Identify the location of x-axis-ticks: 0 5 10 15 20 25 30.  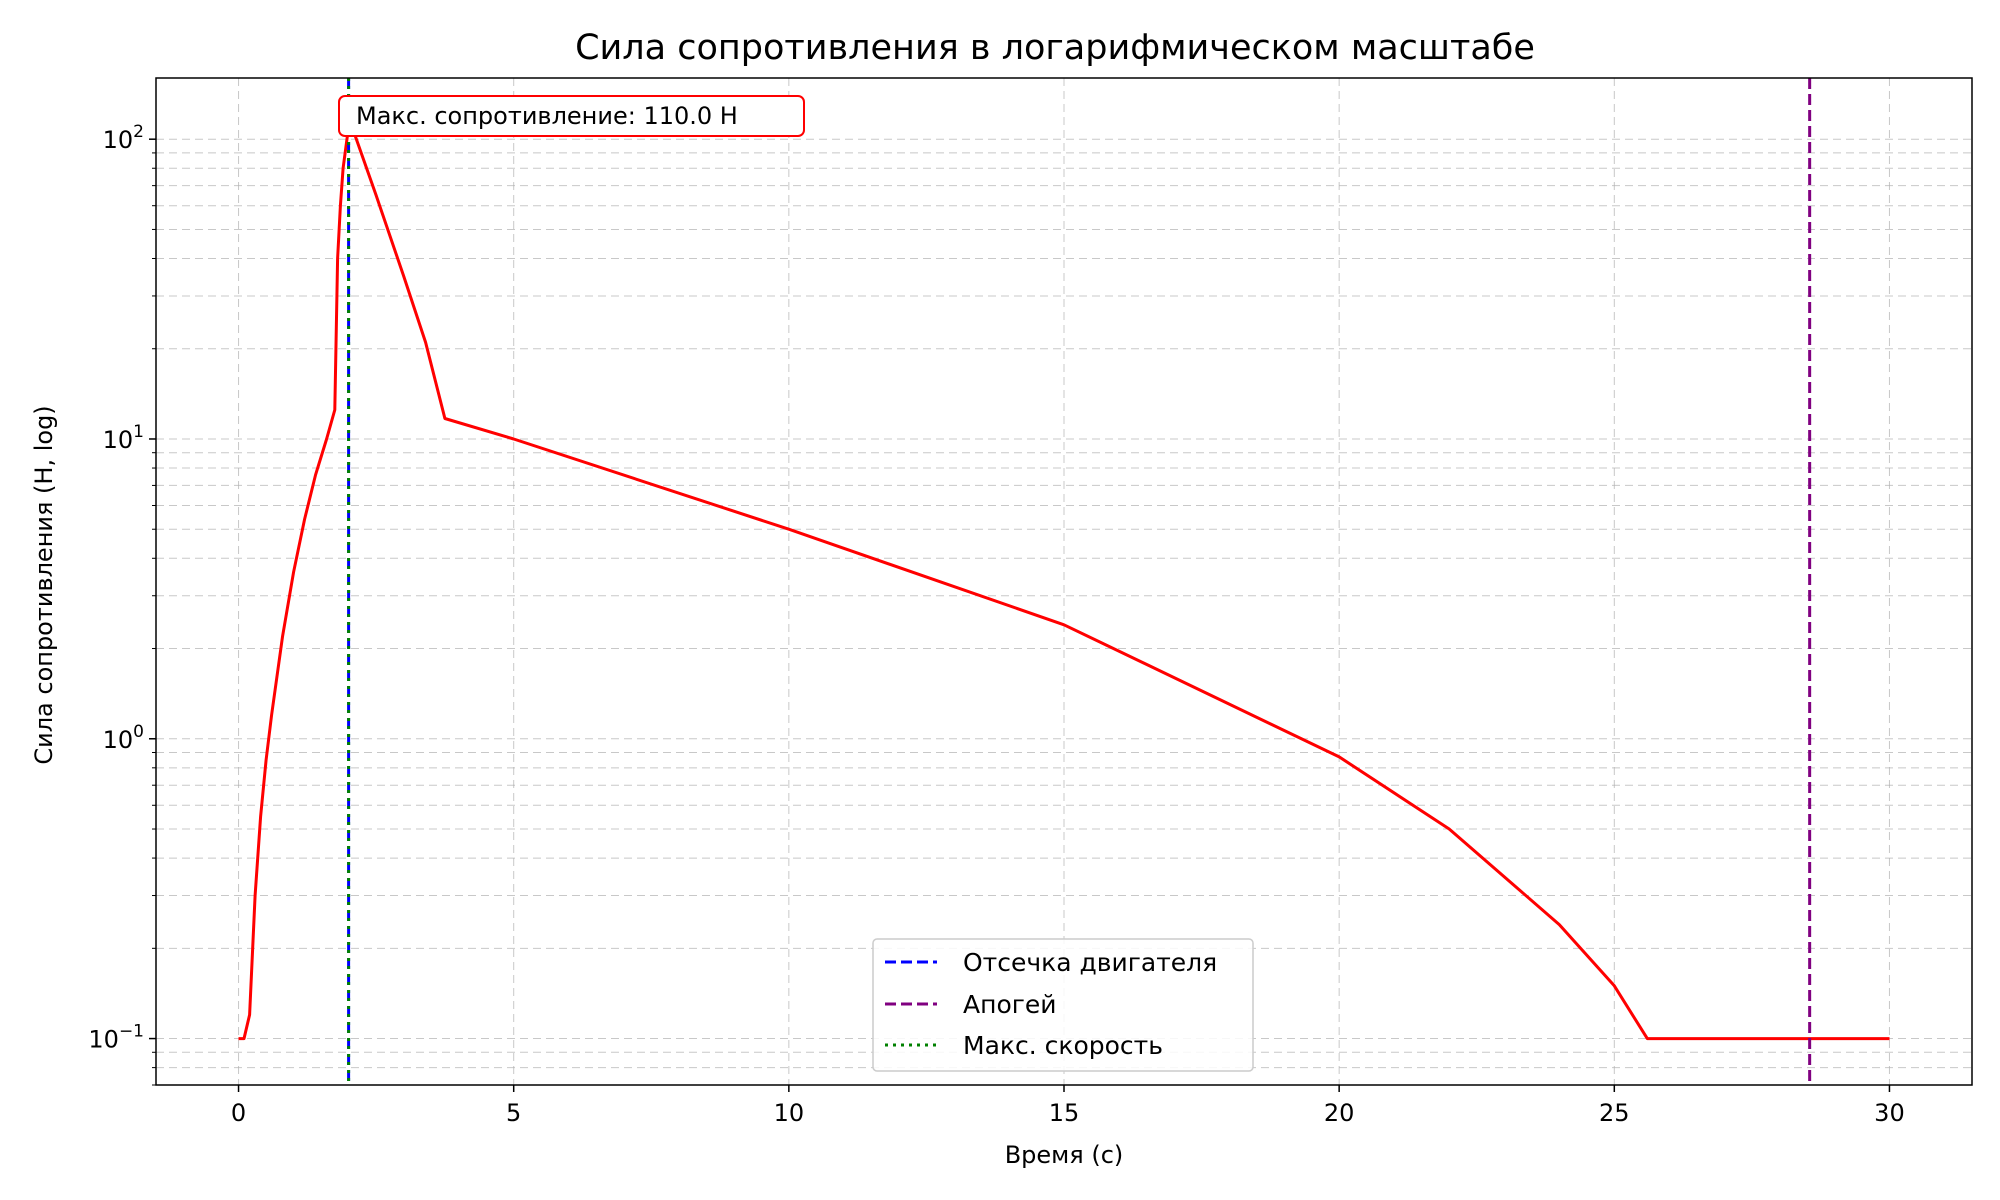
(1068, 1106).